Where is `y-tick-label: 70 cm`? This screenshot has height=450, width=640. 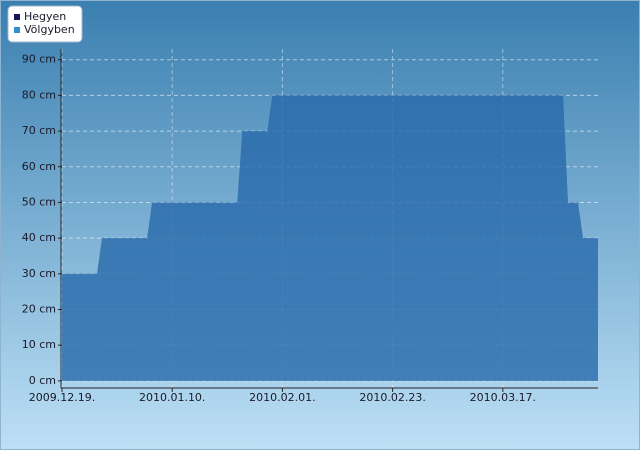
y-tick-label: 70 cm is located at coordinates (39, 130).